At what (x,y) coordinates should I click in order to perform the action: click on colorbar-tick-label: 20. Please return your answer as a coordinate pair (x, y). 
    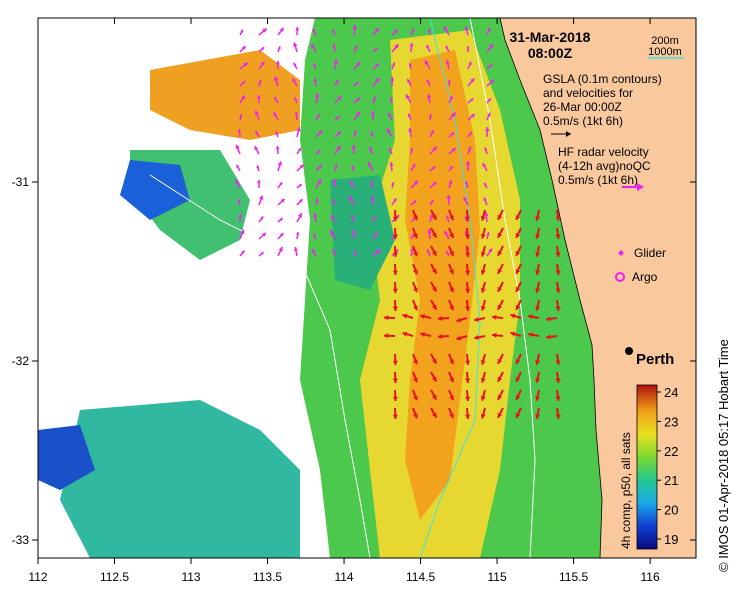
    Looking at the image, I should click on (671, 510).